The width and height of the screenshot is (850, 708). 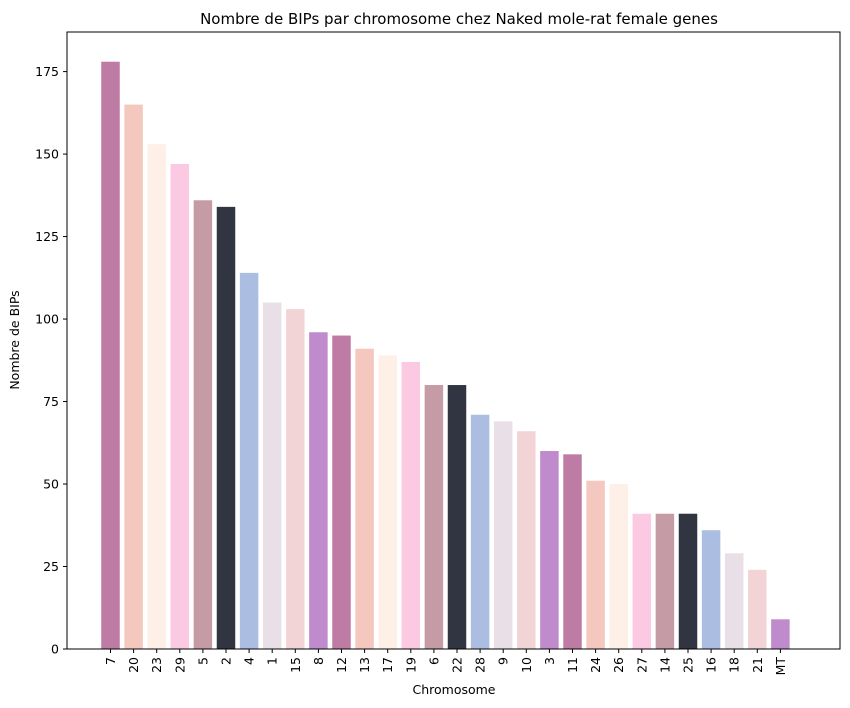 What do you see at coordinates (295, 665) in the screenshot?
I see `x-tick-label-15: 15` at bounding box center [295, 665].